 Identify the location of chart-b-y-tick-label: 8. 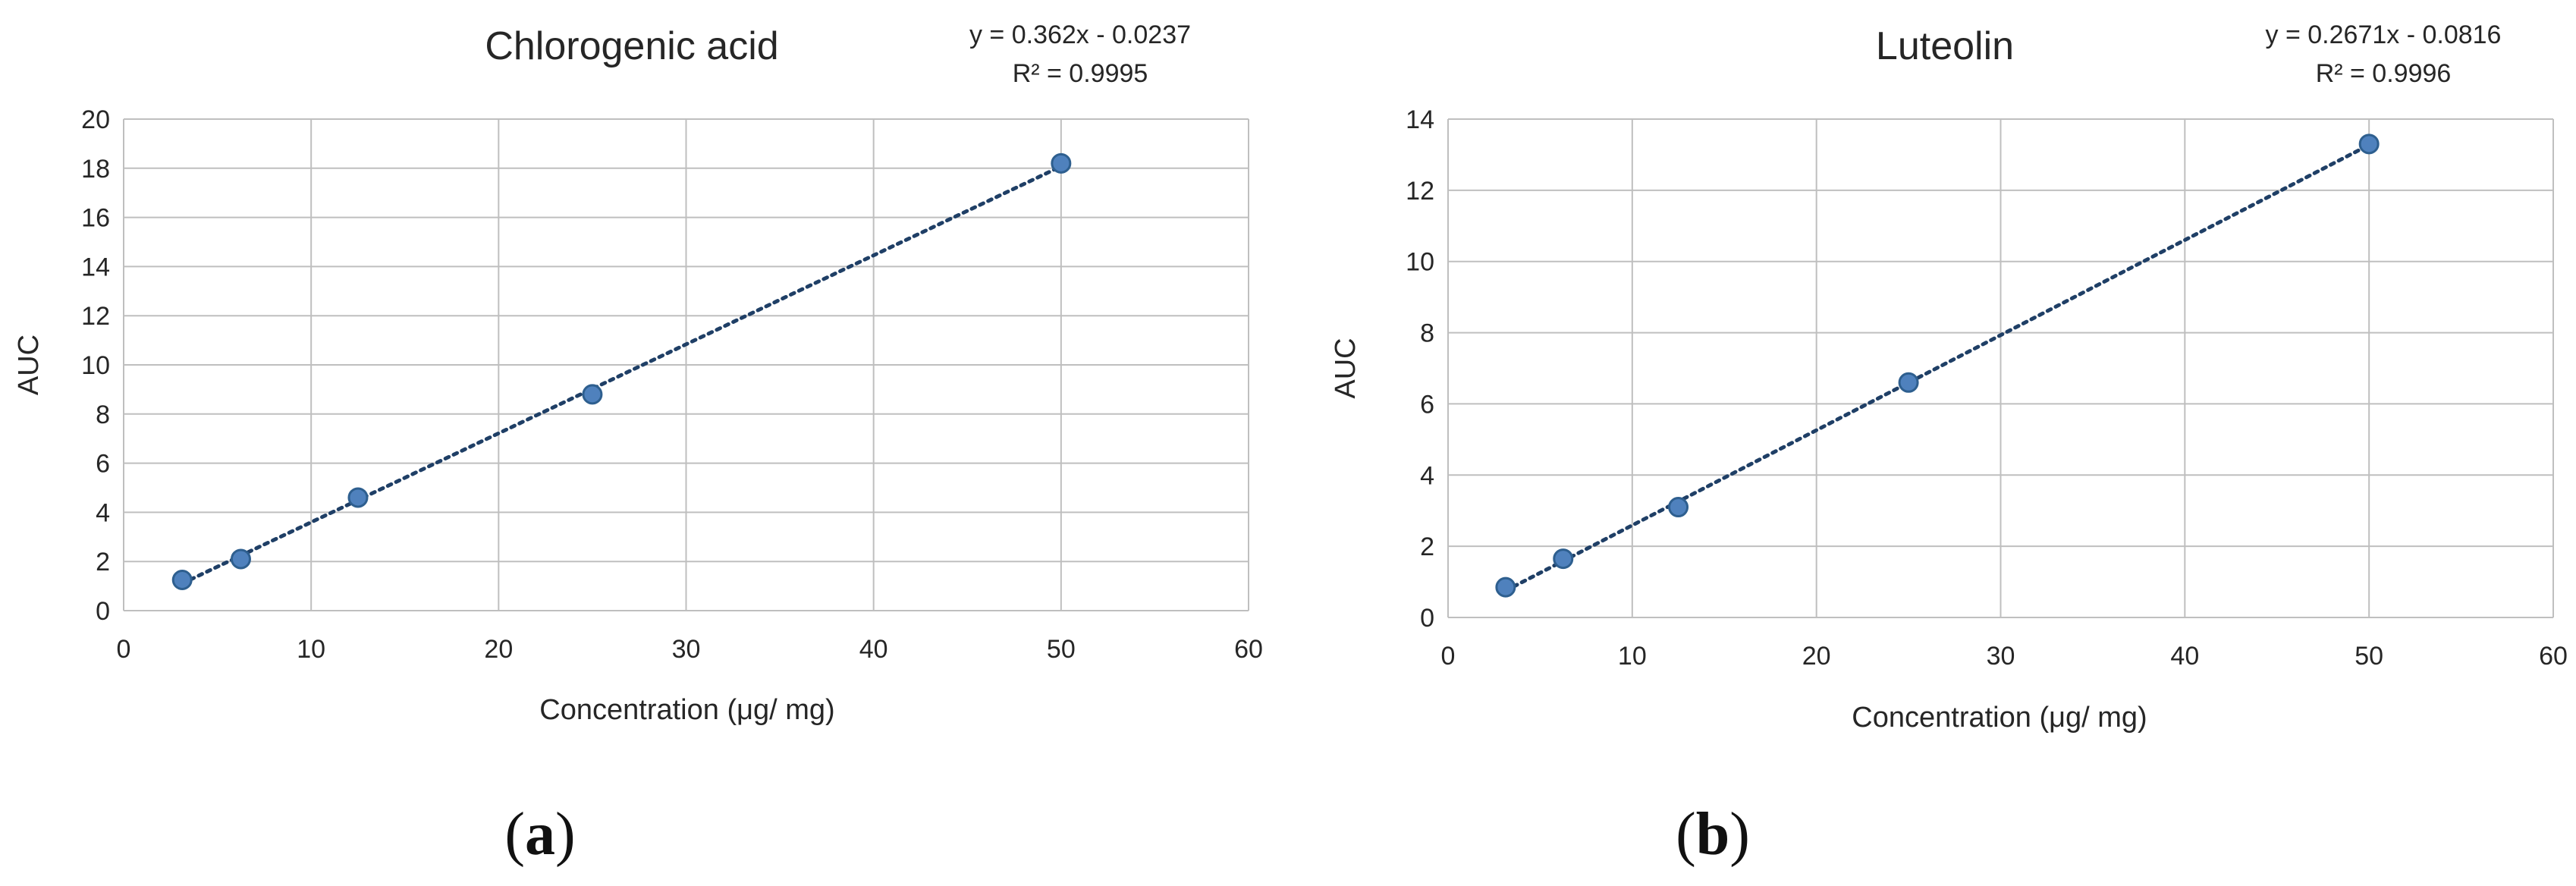
(1427, 333).